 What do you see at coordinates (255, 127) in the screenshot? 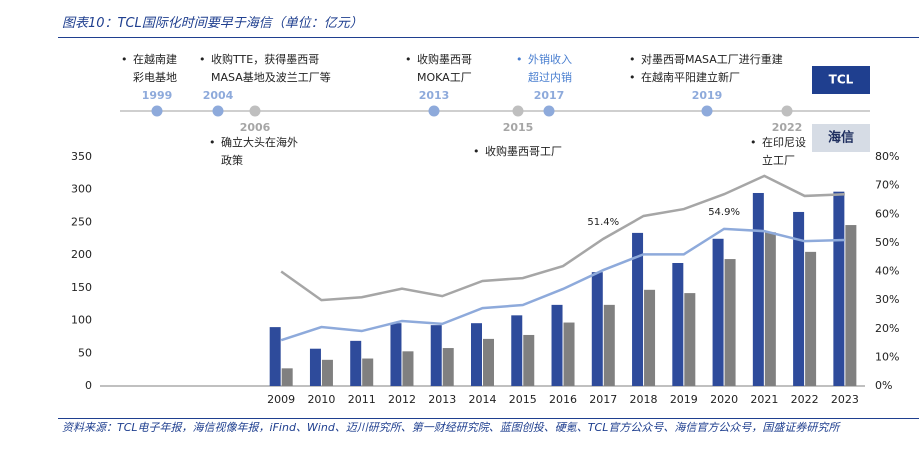
I see `timeline-year: 2006` at bounding box center [255, 127].